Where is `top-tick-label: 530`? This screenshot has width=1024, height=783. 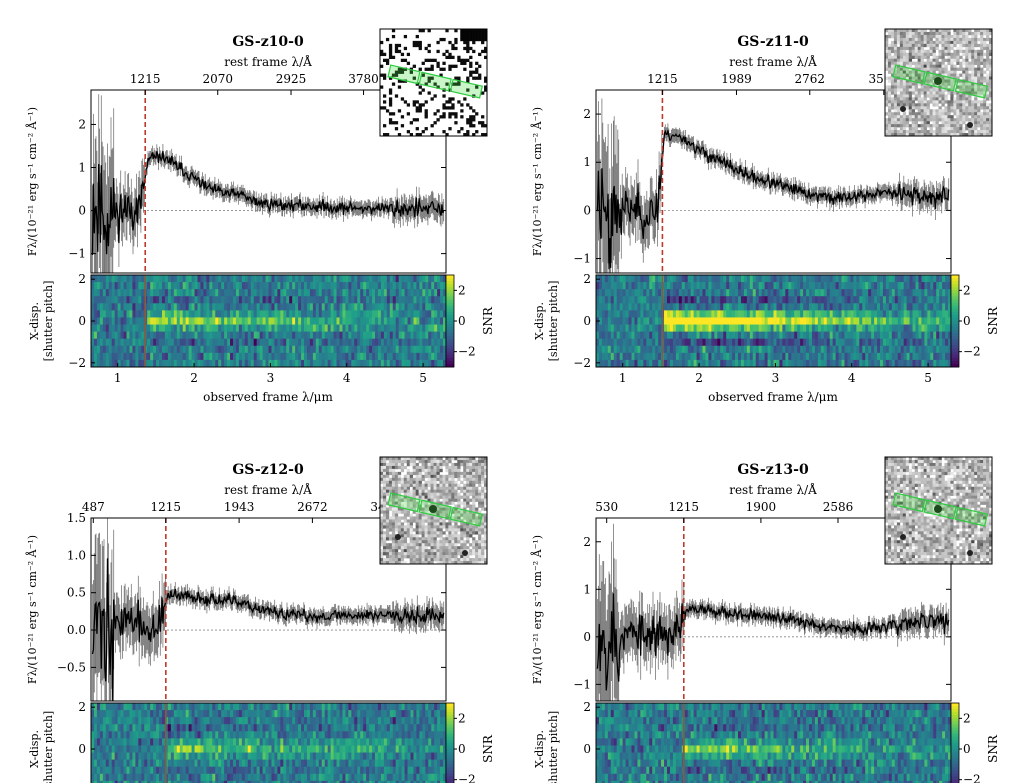 top-tick-label: 530 is located at coordinates (606, 507).